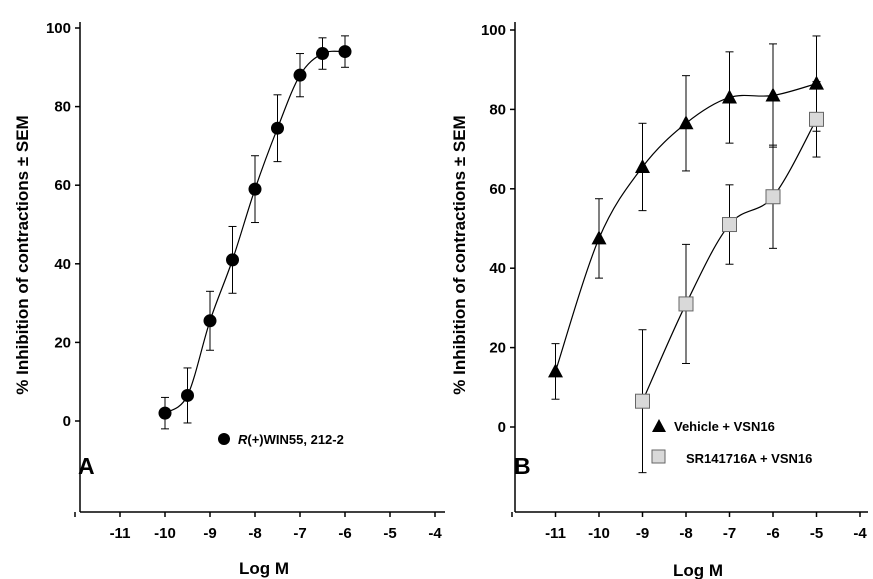 The image size is (873, 579). What do you see at coordinates (209, 533) in the screenshot?
I see `panel-a-x-tick-label: -9` at bounding box center [209, 533].